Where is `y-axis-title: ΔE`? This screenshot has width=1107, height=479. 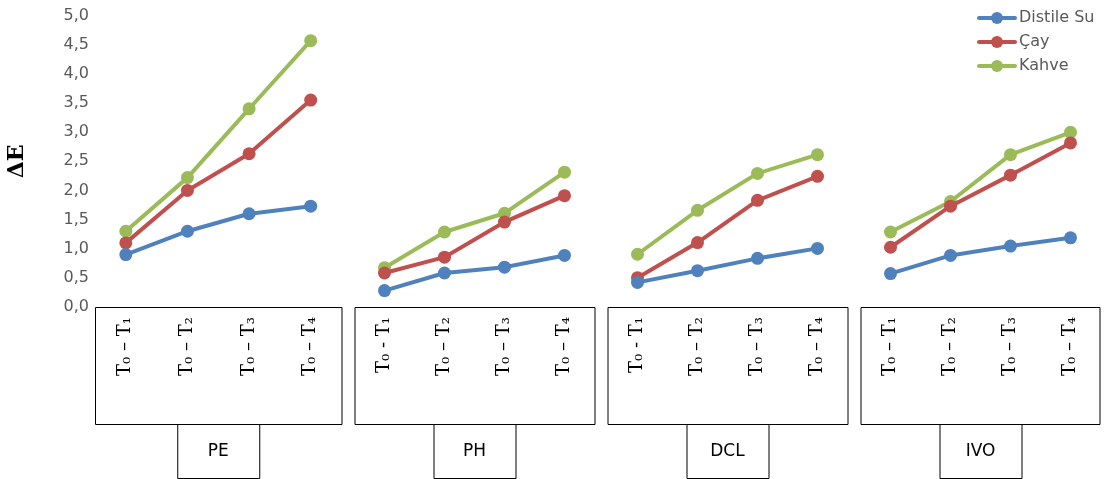
y-axis-title: ΔE is located at coordinates (14, 161).